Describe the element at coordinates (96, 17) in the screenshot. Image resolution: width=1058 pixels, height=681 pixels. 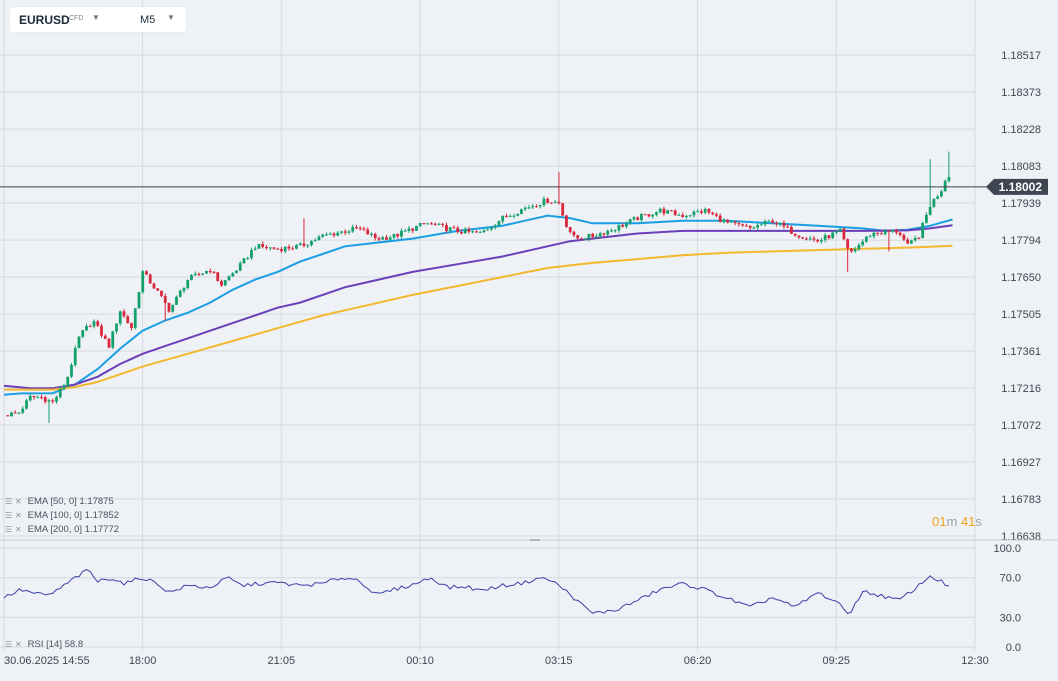
I see `symbol-chevron-down-icon: ▼` at that location.